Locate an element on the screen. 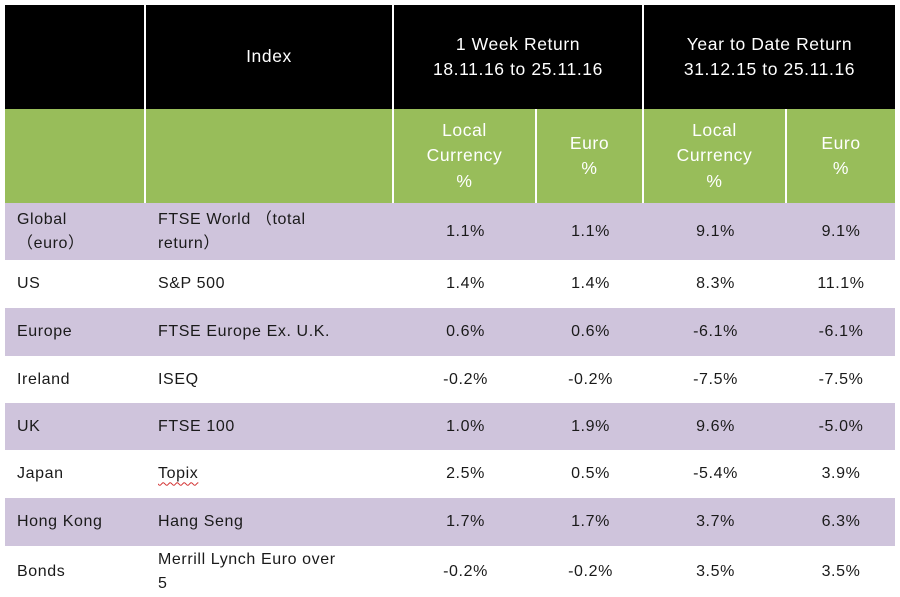 Image resolution: width=900 pixels, height=597 pixels. row-ytd-local: 8.3% is located at coordinates (715, 284).